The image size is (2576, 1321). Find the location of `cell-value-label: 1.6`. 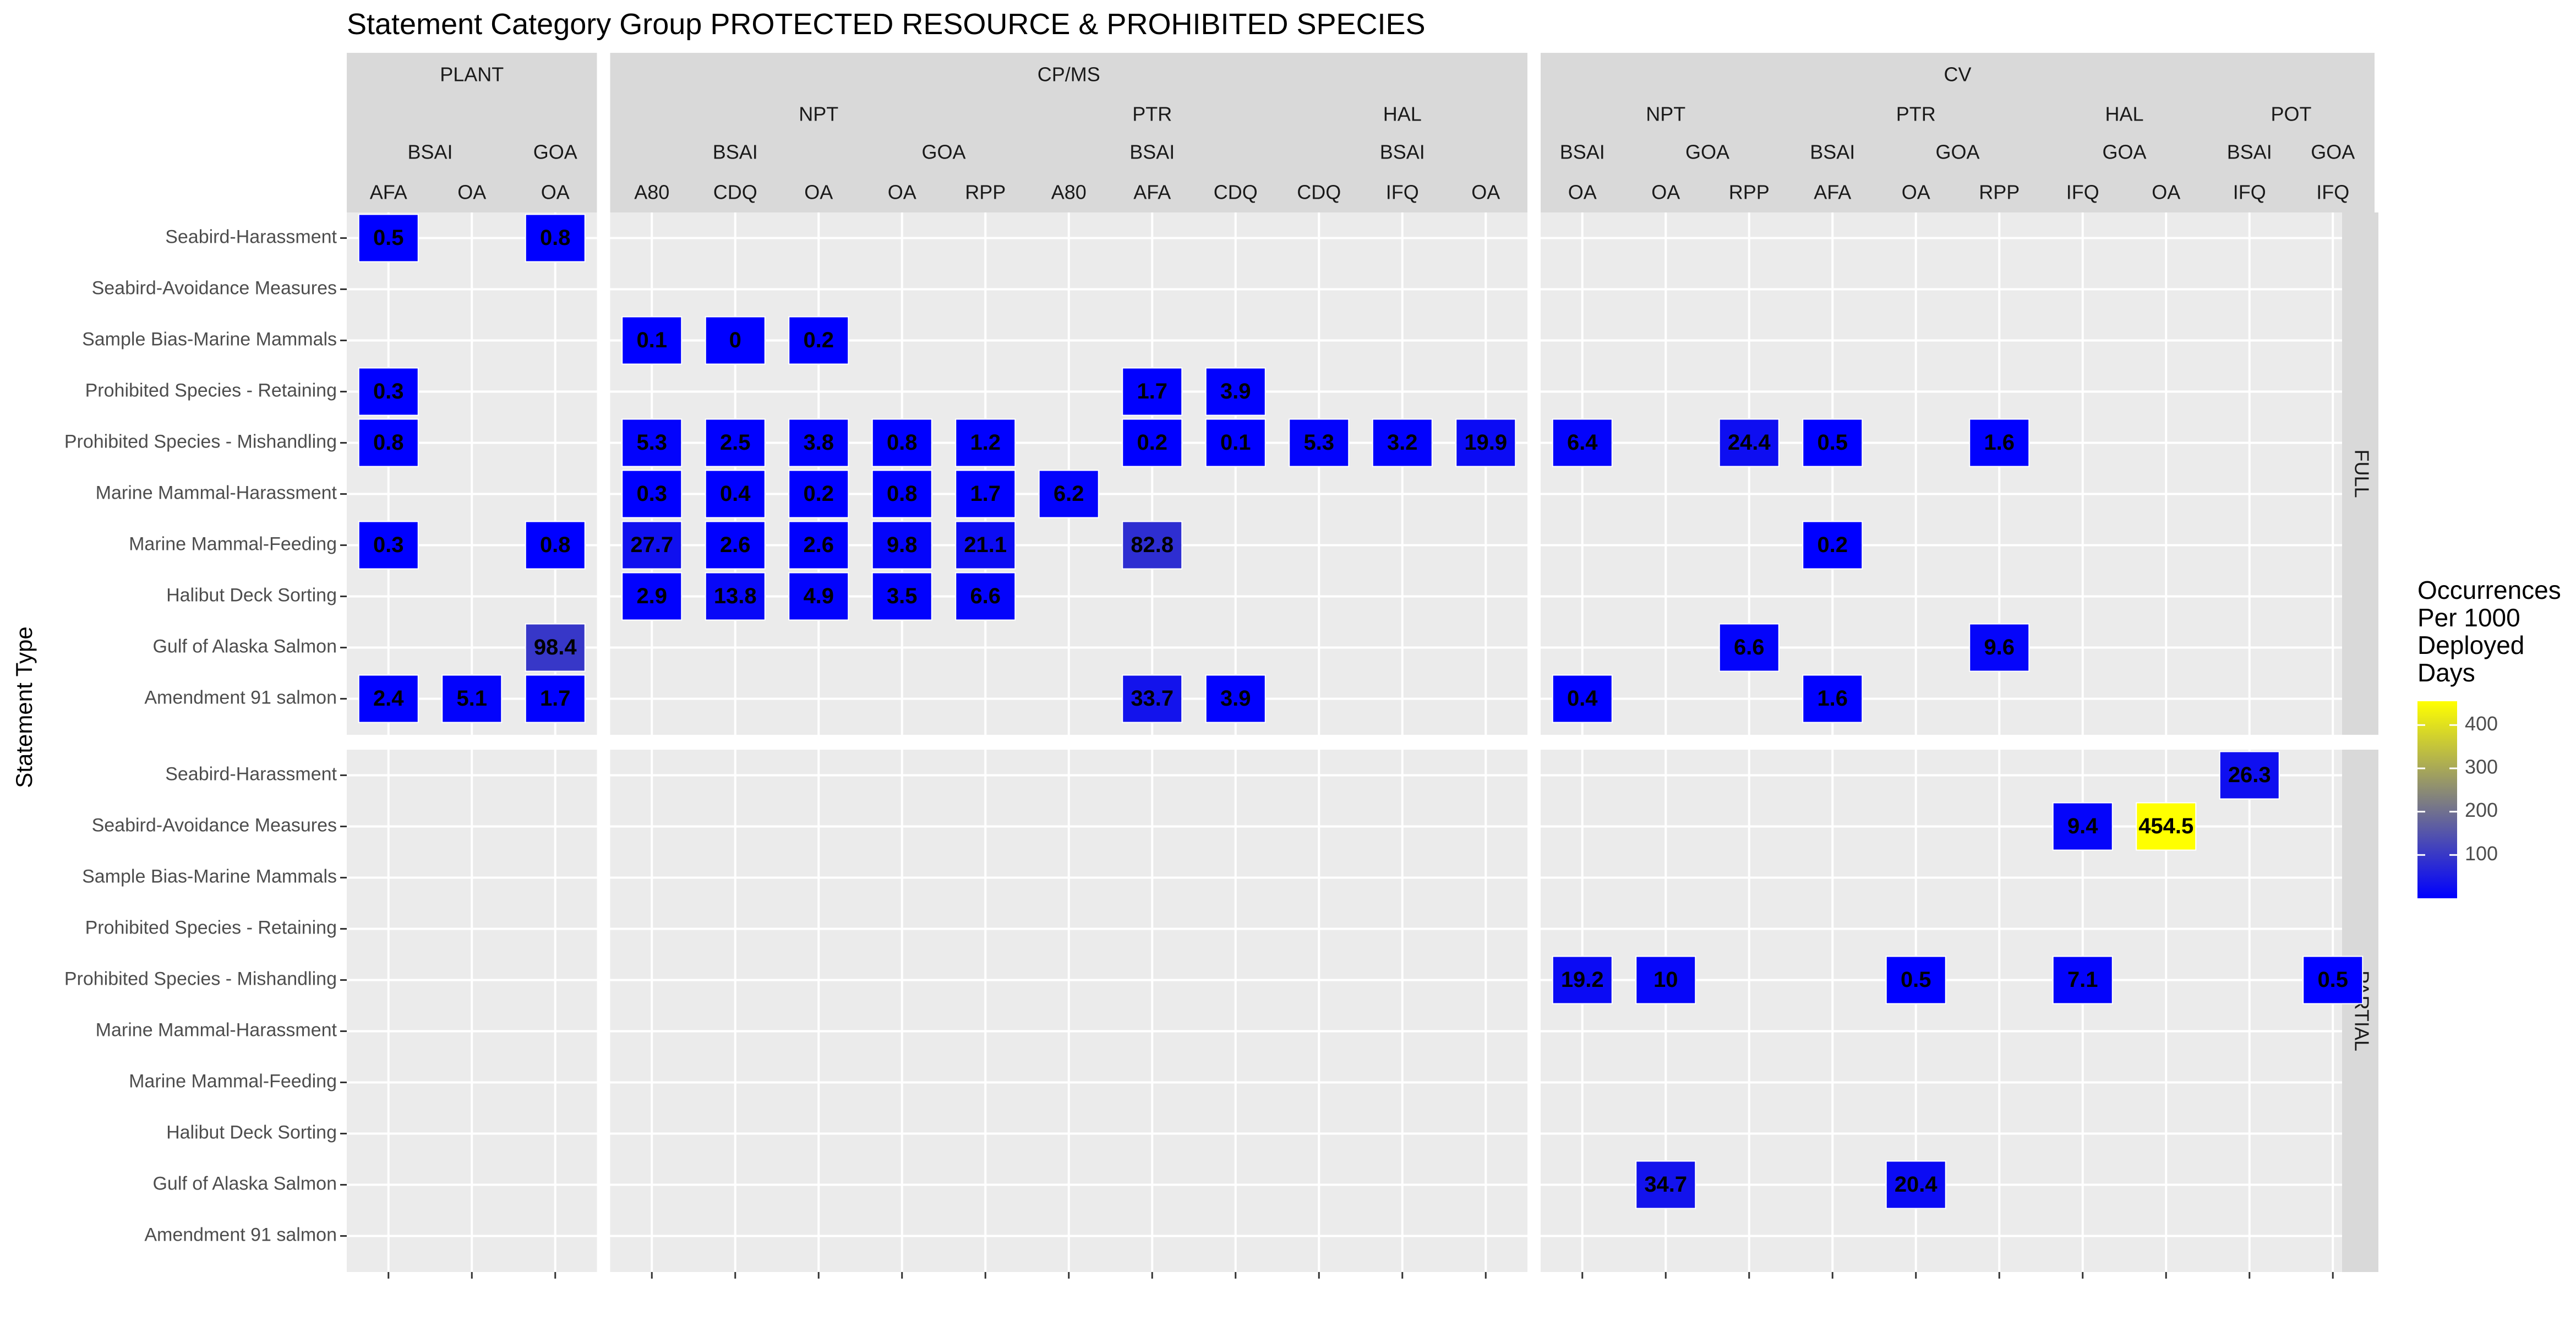

cell-value-label: 1.6 is located at coordinates (2000, 442).